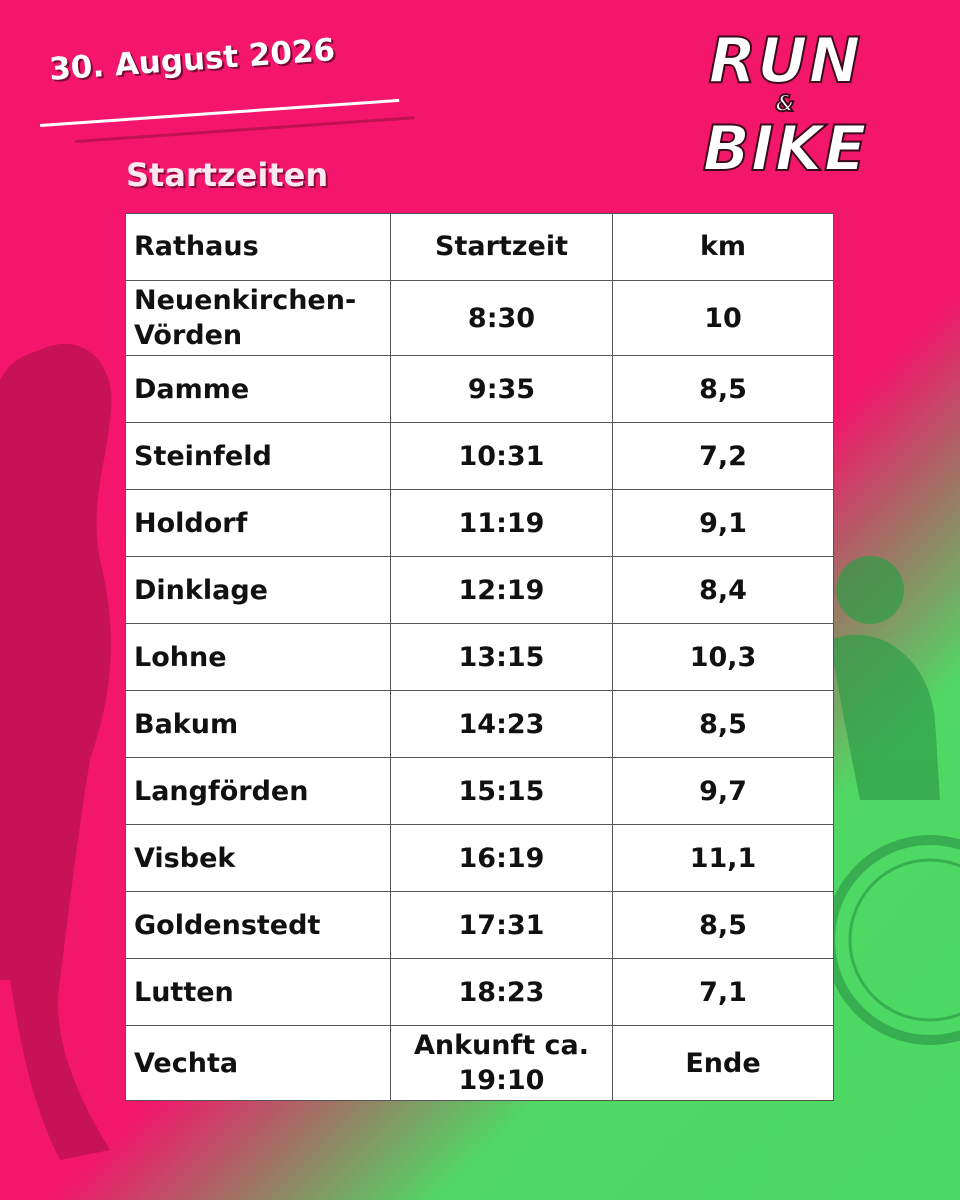 The width and height of the screenshot is (960, 1200). I want to click on cell-text: 9,1, so click(723, 523).